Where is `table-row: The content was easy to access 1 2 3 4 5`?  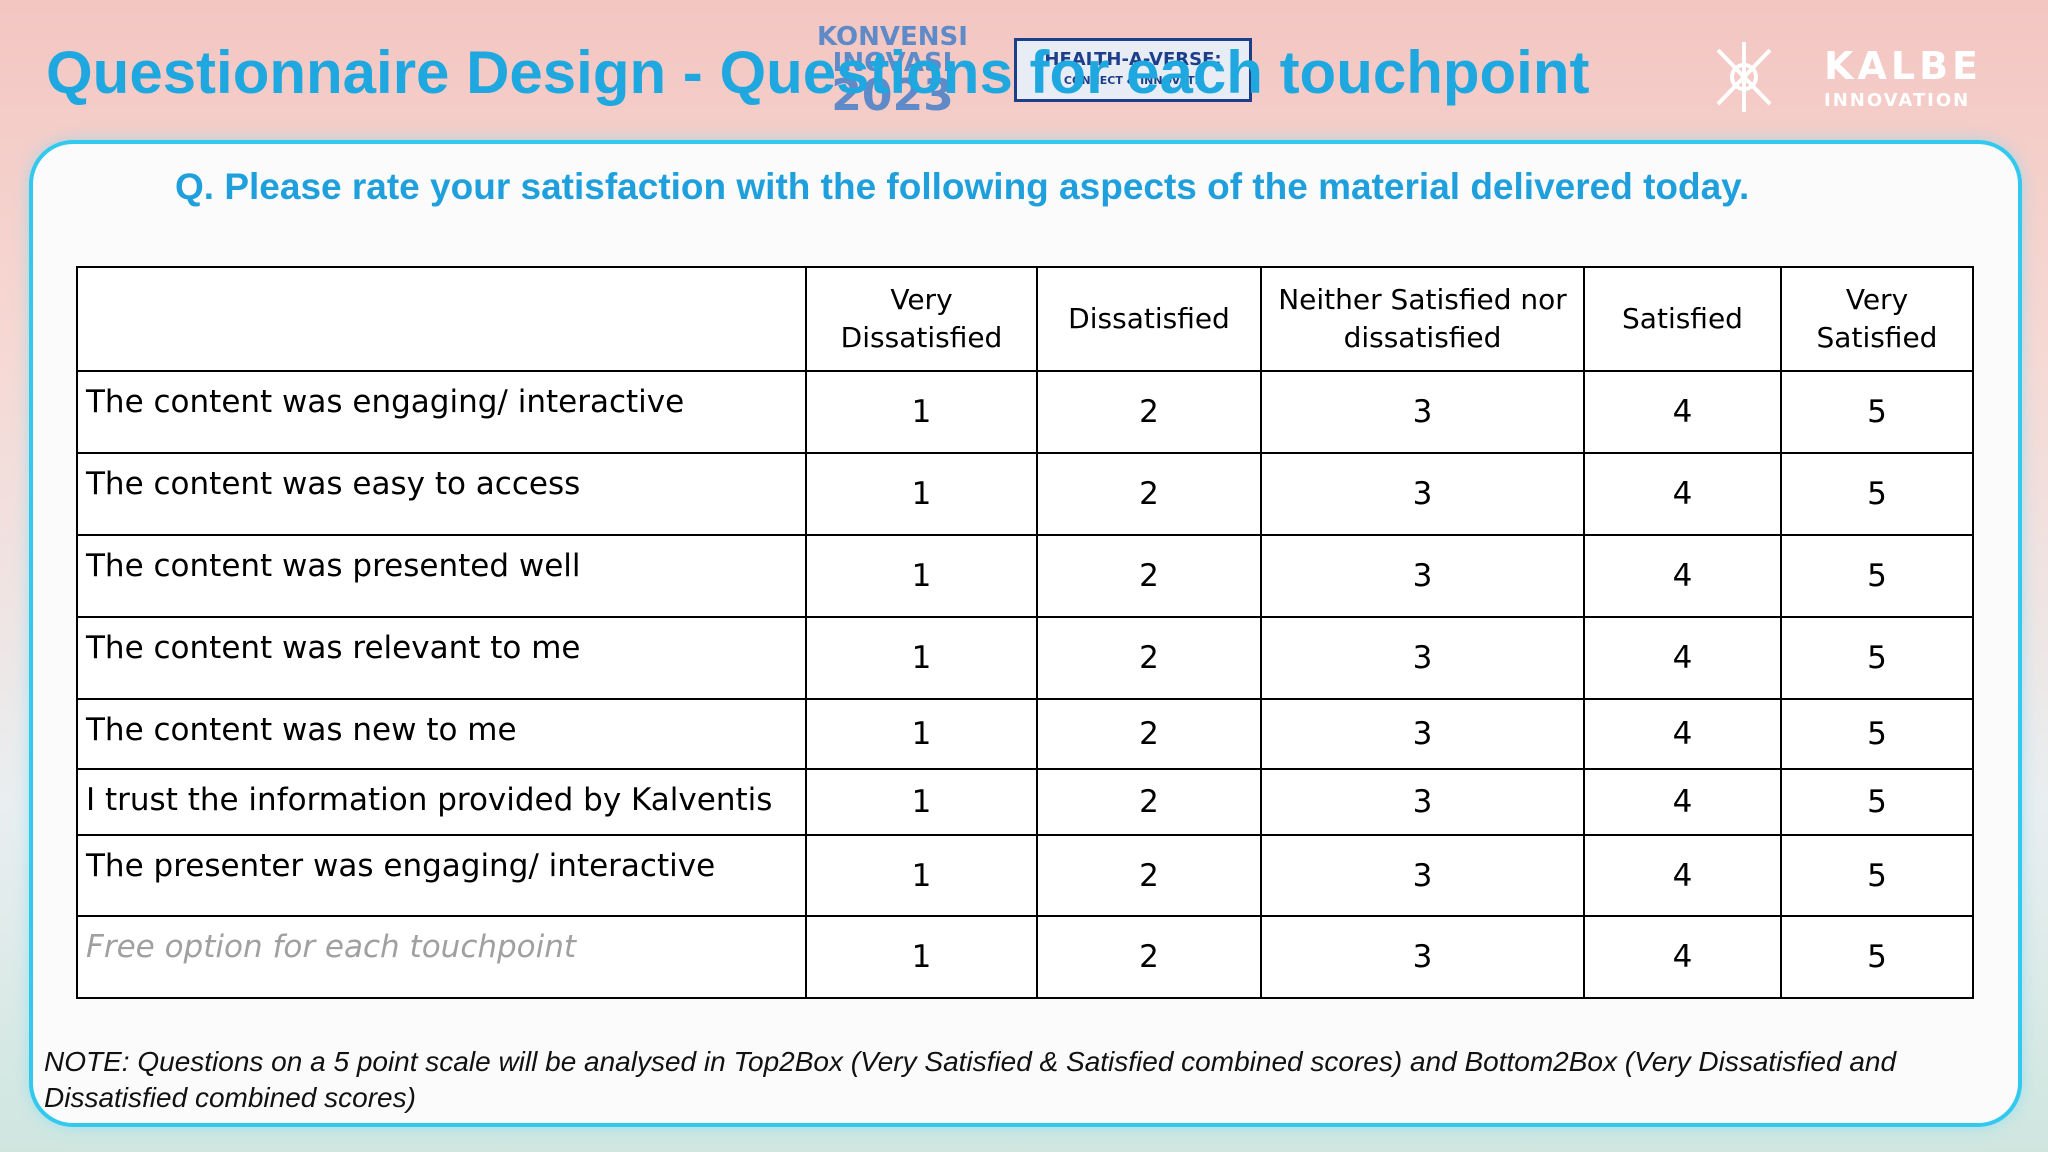
table-row: The content was easy to access 1 2 3 4 5 is located at coordinates (1025, 494).